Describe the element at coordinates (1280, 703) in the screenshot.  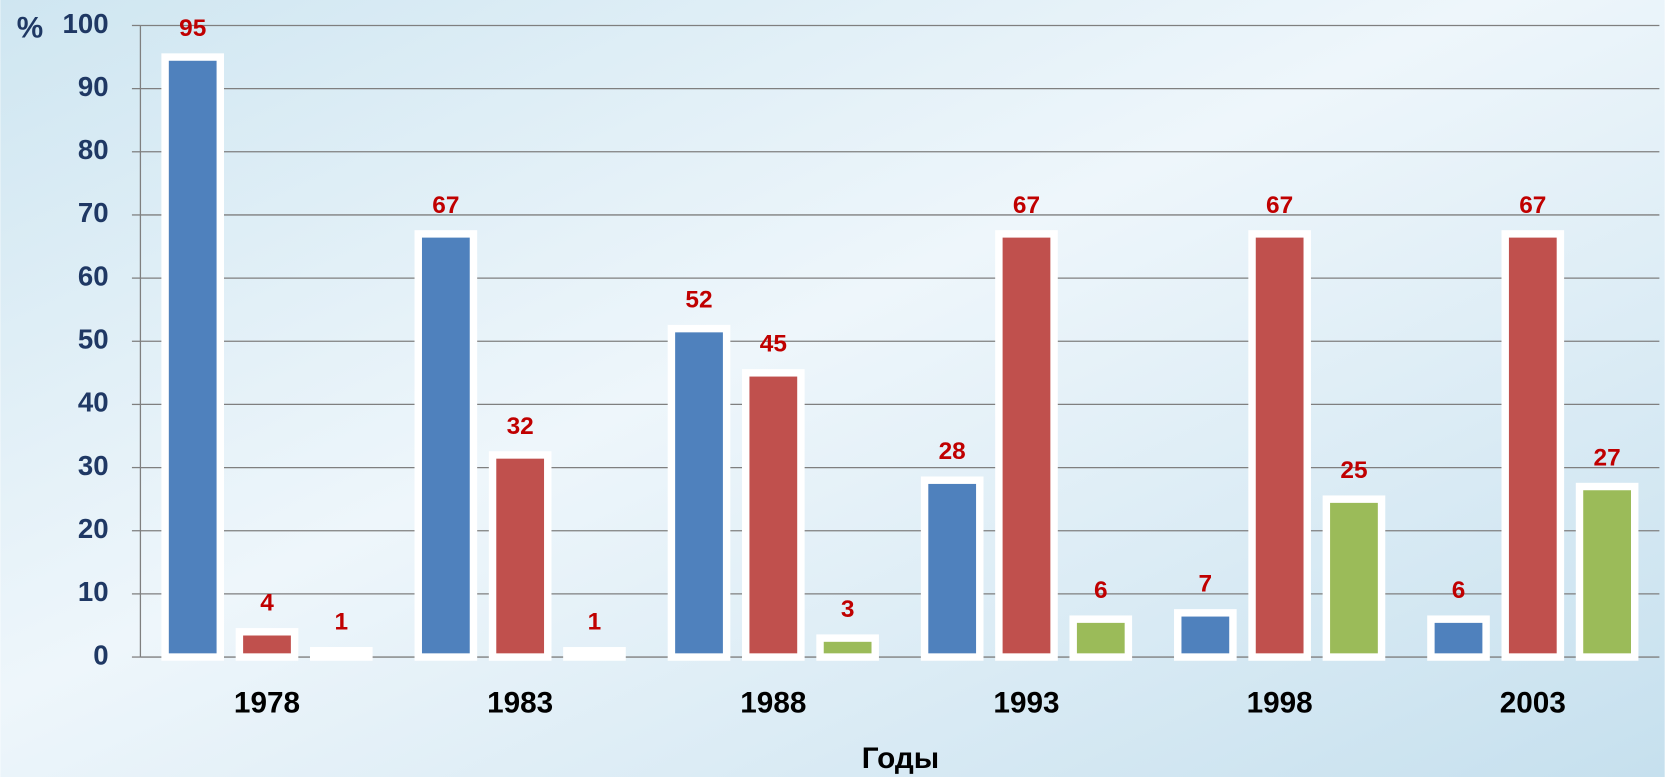
I see `x-tick-label: 1998` at that location.